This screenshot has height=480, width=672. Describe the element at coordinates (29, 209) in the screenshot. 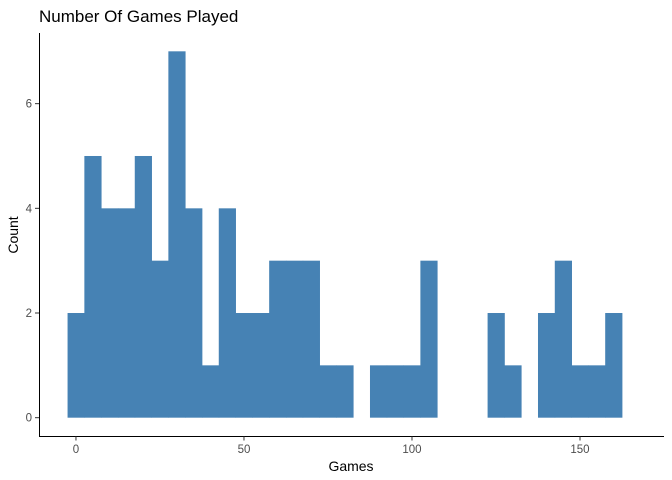

I see `y-tick-label: 4` at that location.